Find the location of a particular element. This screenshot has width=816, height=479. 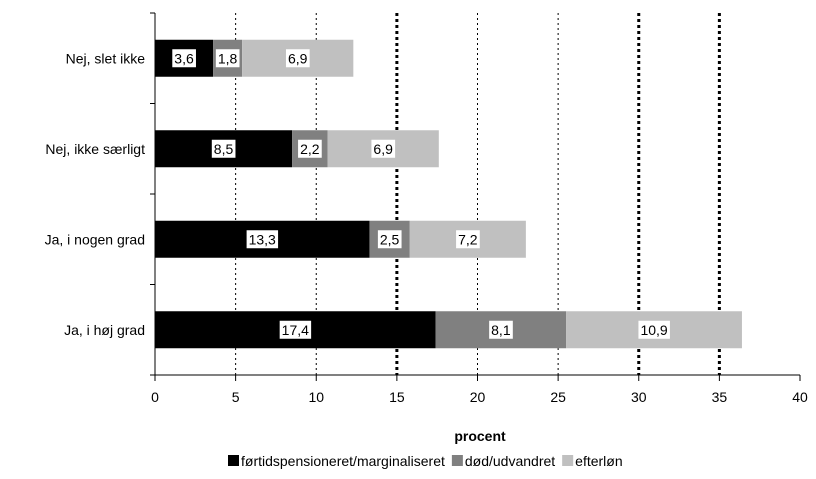

data-label-2-row-2: 2,2 is located at coordinates (310, 148).